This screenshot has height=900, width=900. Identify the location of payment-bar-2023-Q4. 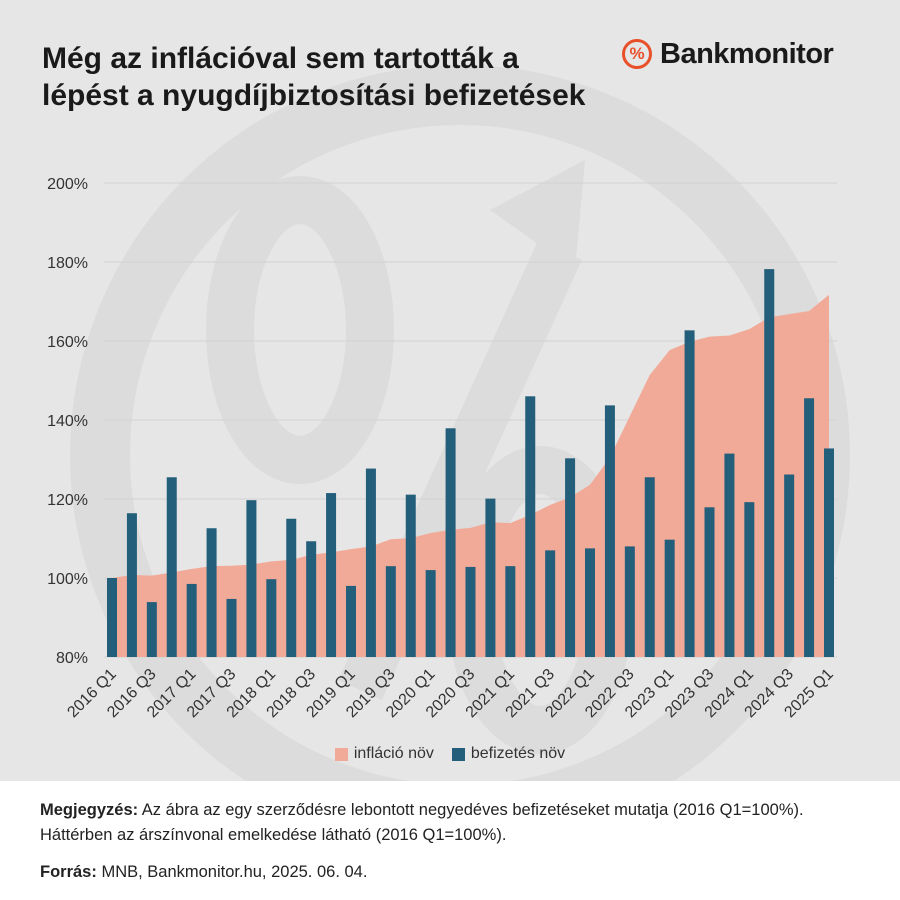
(729, 555).